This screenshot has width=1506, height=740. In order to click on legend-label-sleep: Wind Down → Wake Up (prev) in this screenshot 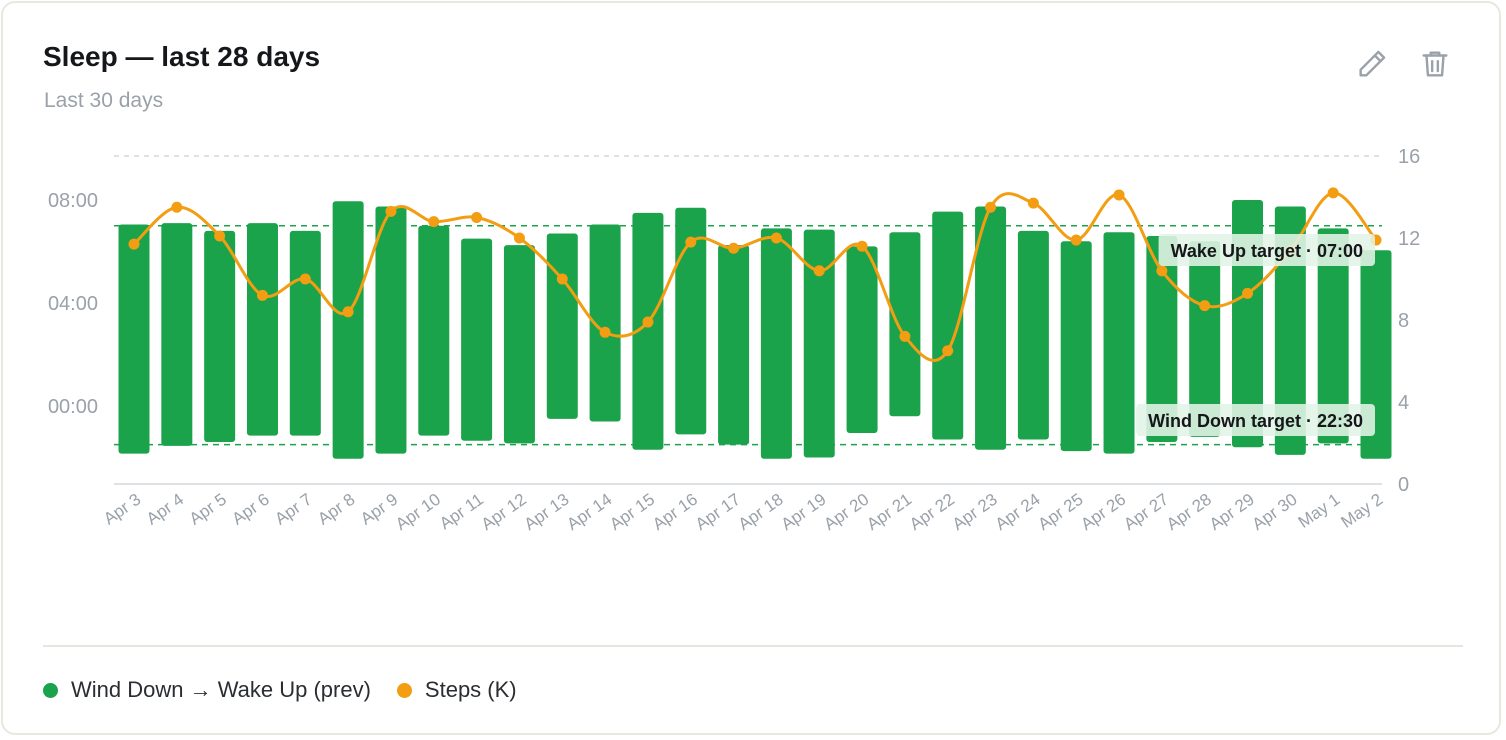, I will do `click(221, 689)`.